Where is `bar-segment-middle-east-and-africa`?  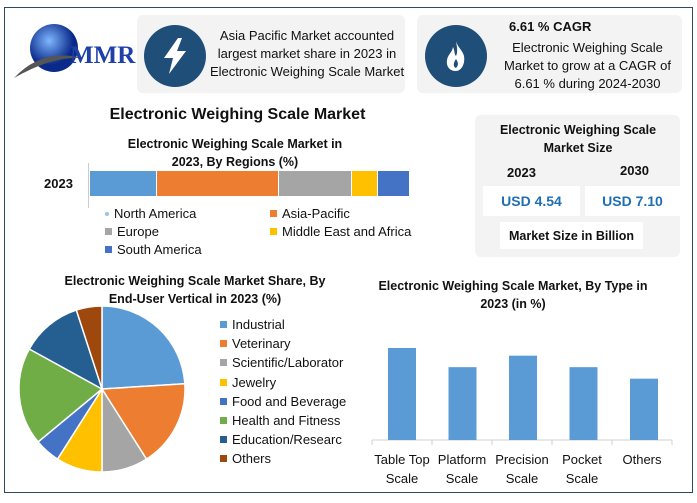 bar-segment-middle-east-and-africa is located at coordinates (365, 183).